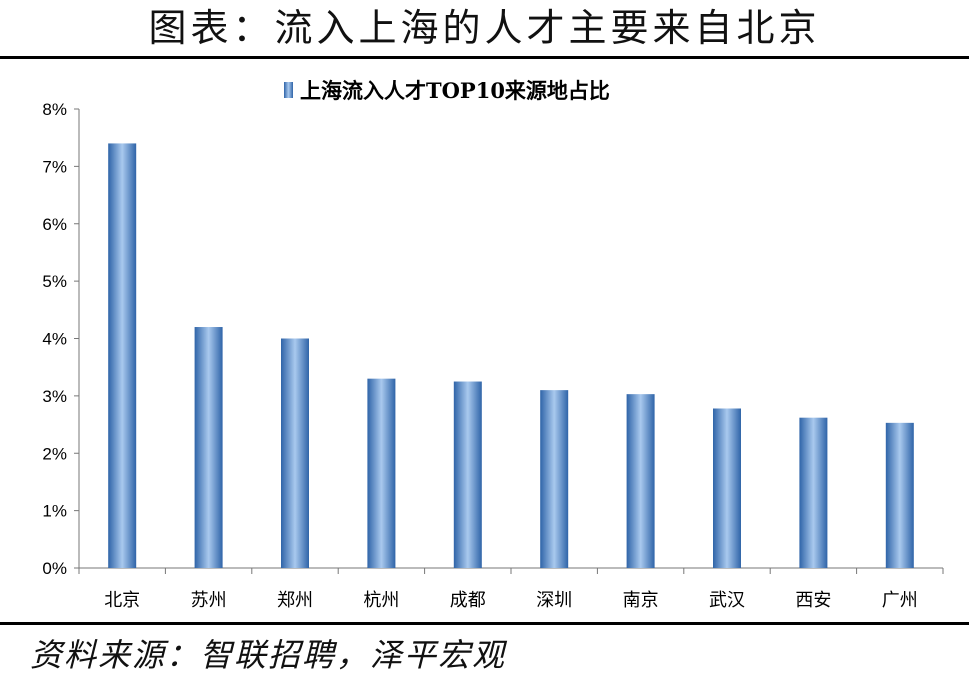 The image size is (969, 685). I want to click on title-divider, so click(484, 57).